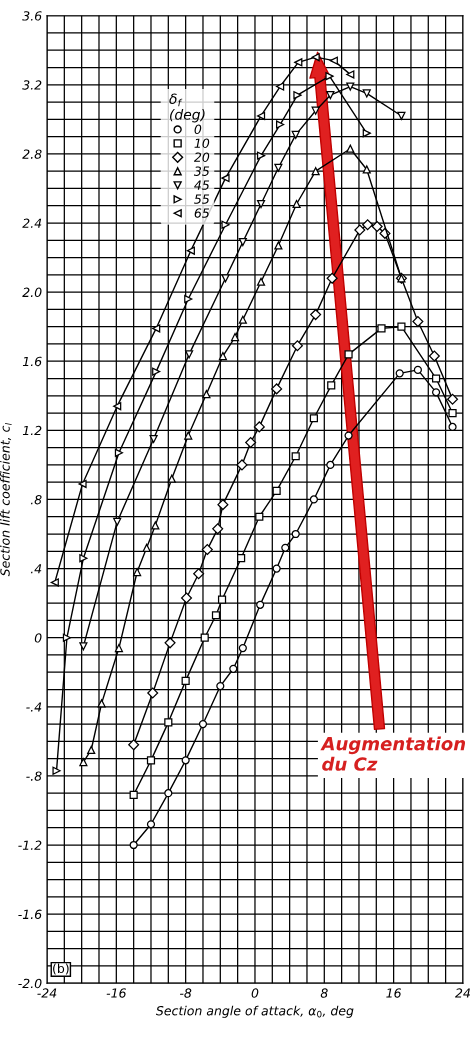 This screenshot has width=470, height=1046. What do you see at coordinates (201, 171) in the screenshot?
I see `legend-label: 35` at bounding box center [201, 171].